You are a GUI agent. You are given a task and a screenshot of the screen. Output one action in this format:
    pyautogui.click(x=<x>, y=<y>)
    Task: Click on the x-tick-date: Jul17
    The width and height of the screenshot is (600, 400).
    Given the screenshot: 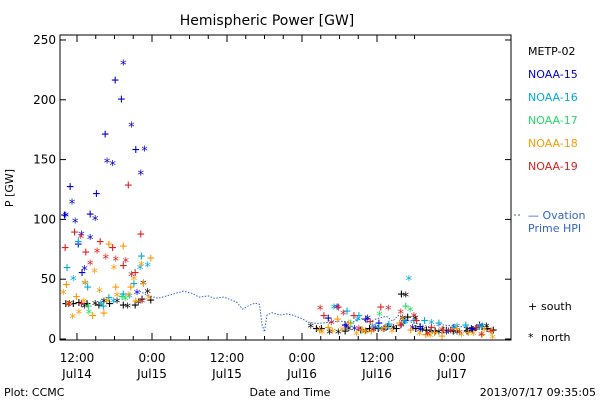 What is the action you would take?
    pyautogui.click(x=451, y=374)
    